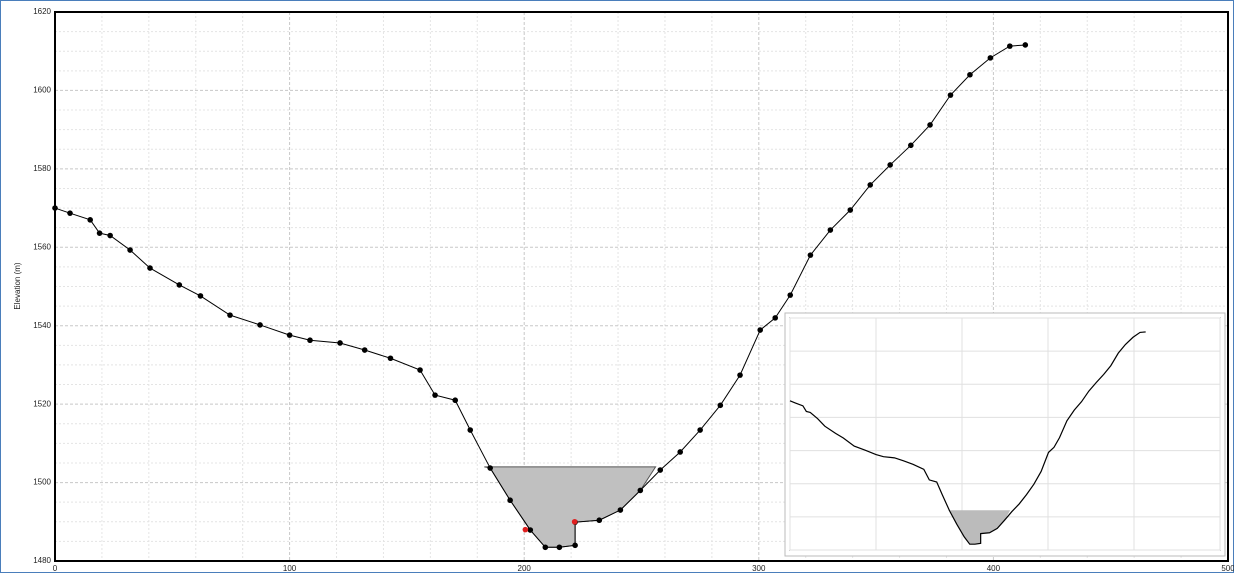 This screenshot has height=573, width=1234. Describe the element at coordinates (570, 507) in the screenshot. I see `water-area` at that location.